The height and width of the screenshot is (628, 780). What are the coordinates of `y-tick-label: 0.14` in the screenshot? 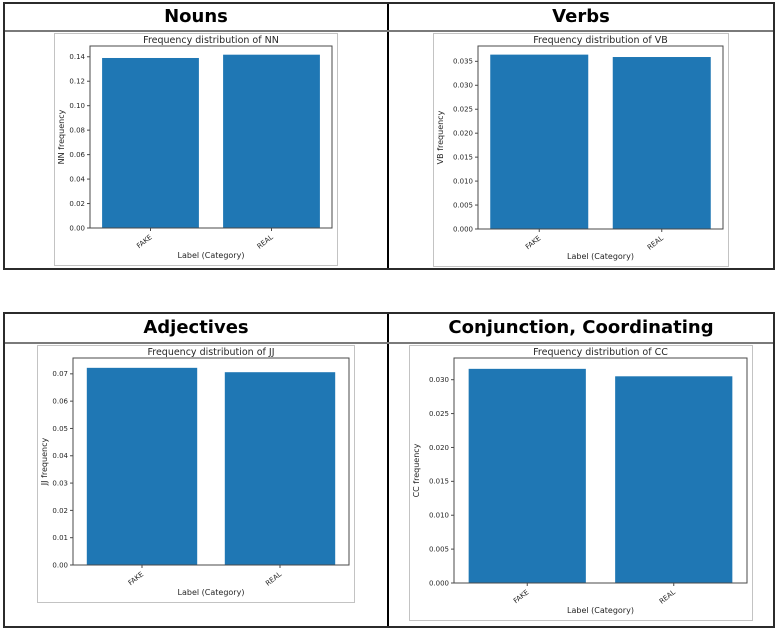 It's located at (77, 57).